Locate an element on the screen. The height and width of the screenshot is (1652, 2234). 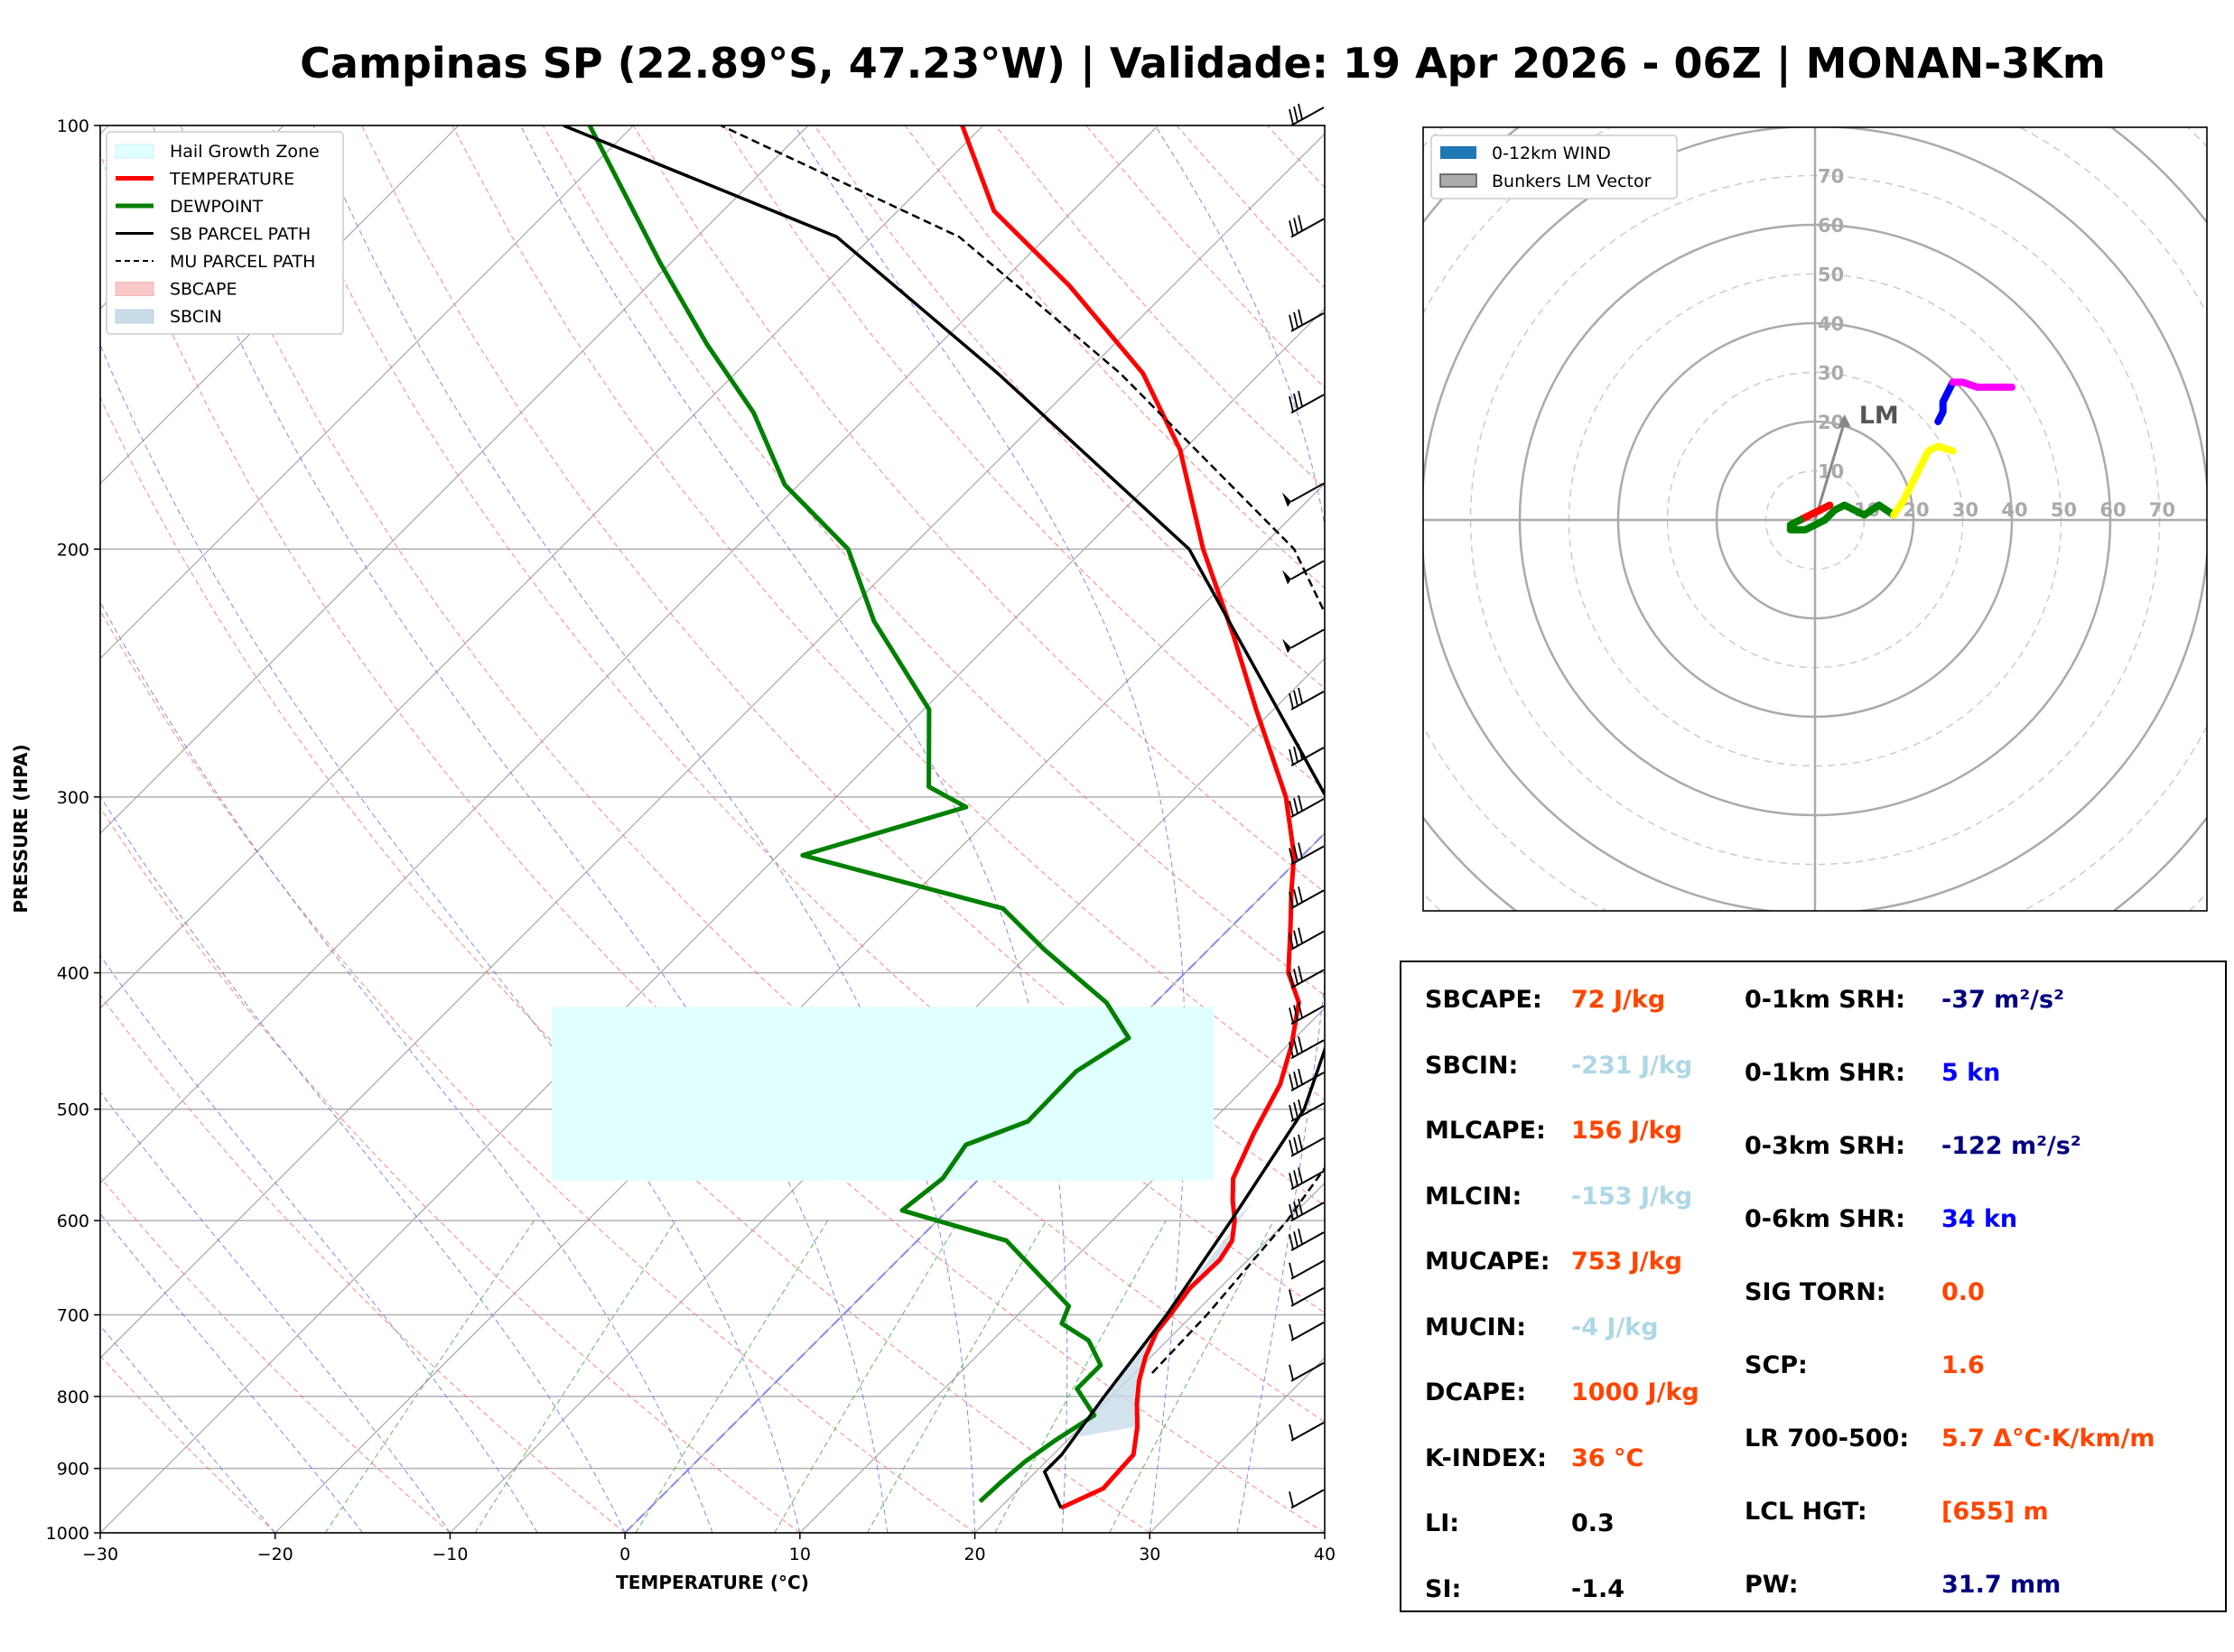
ring-label-y: 30 is located at coordinates (1831, 374).